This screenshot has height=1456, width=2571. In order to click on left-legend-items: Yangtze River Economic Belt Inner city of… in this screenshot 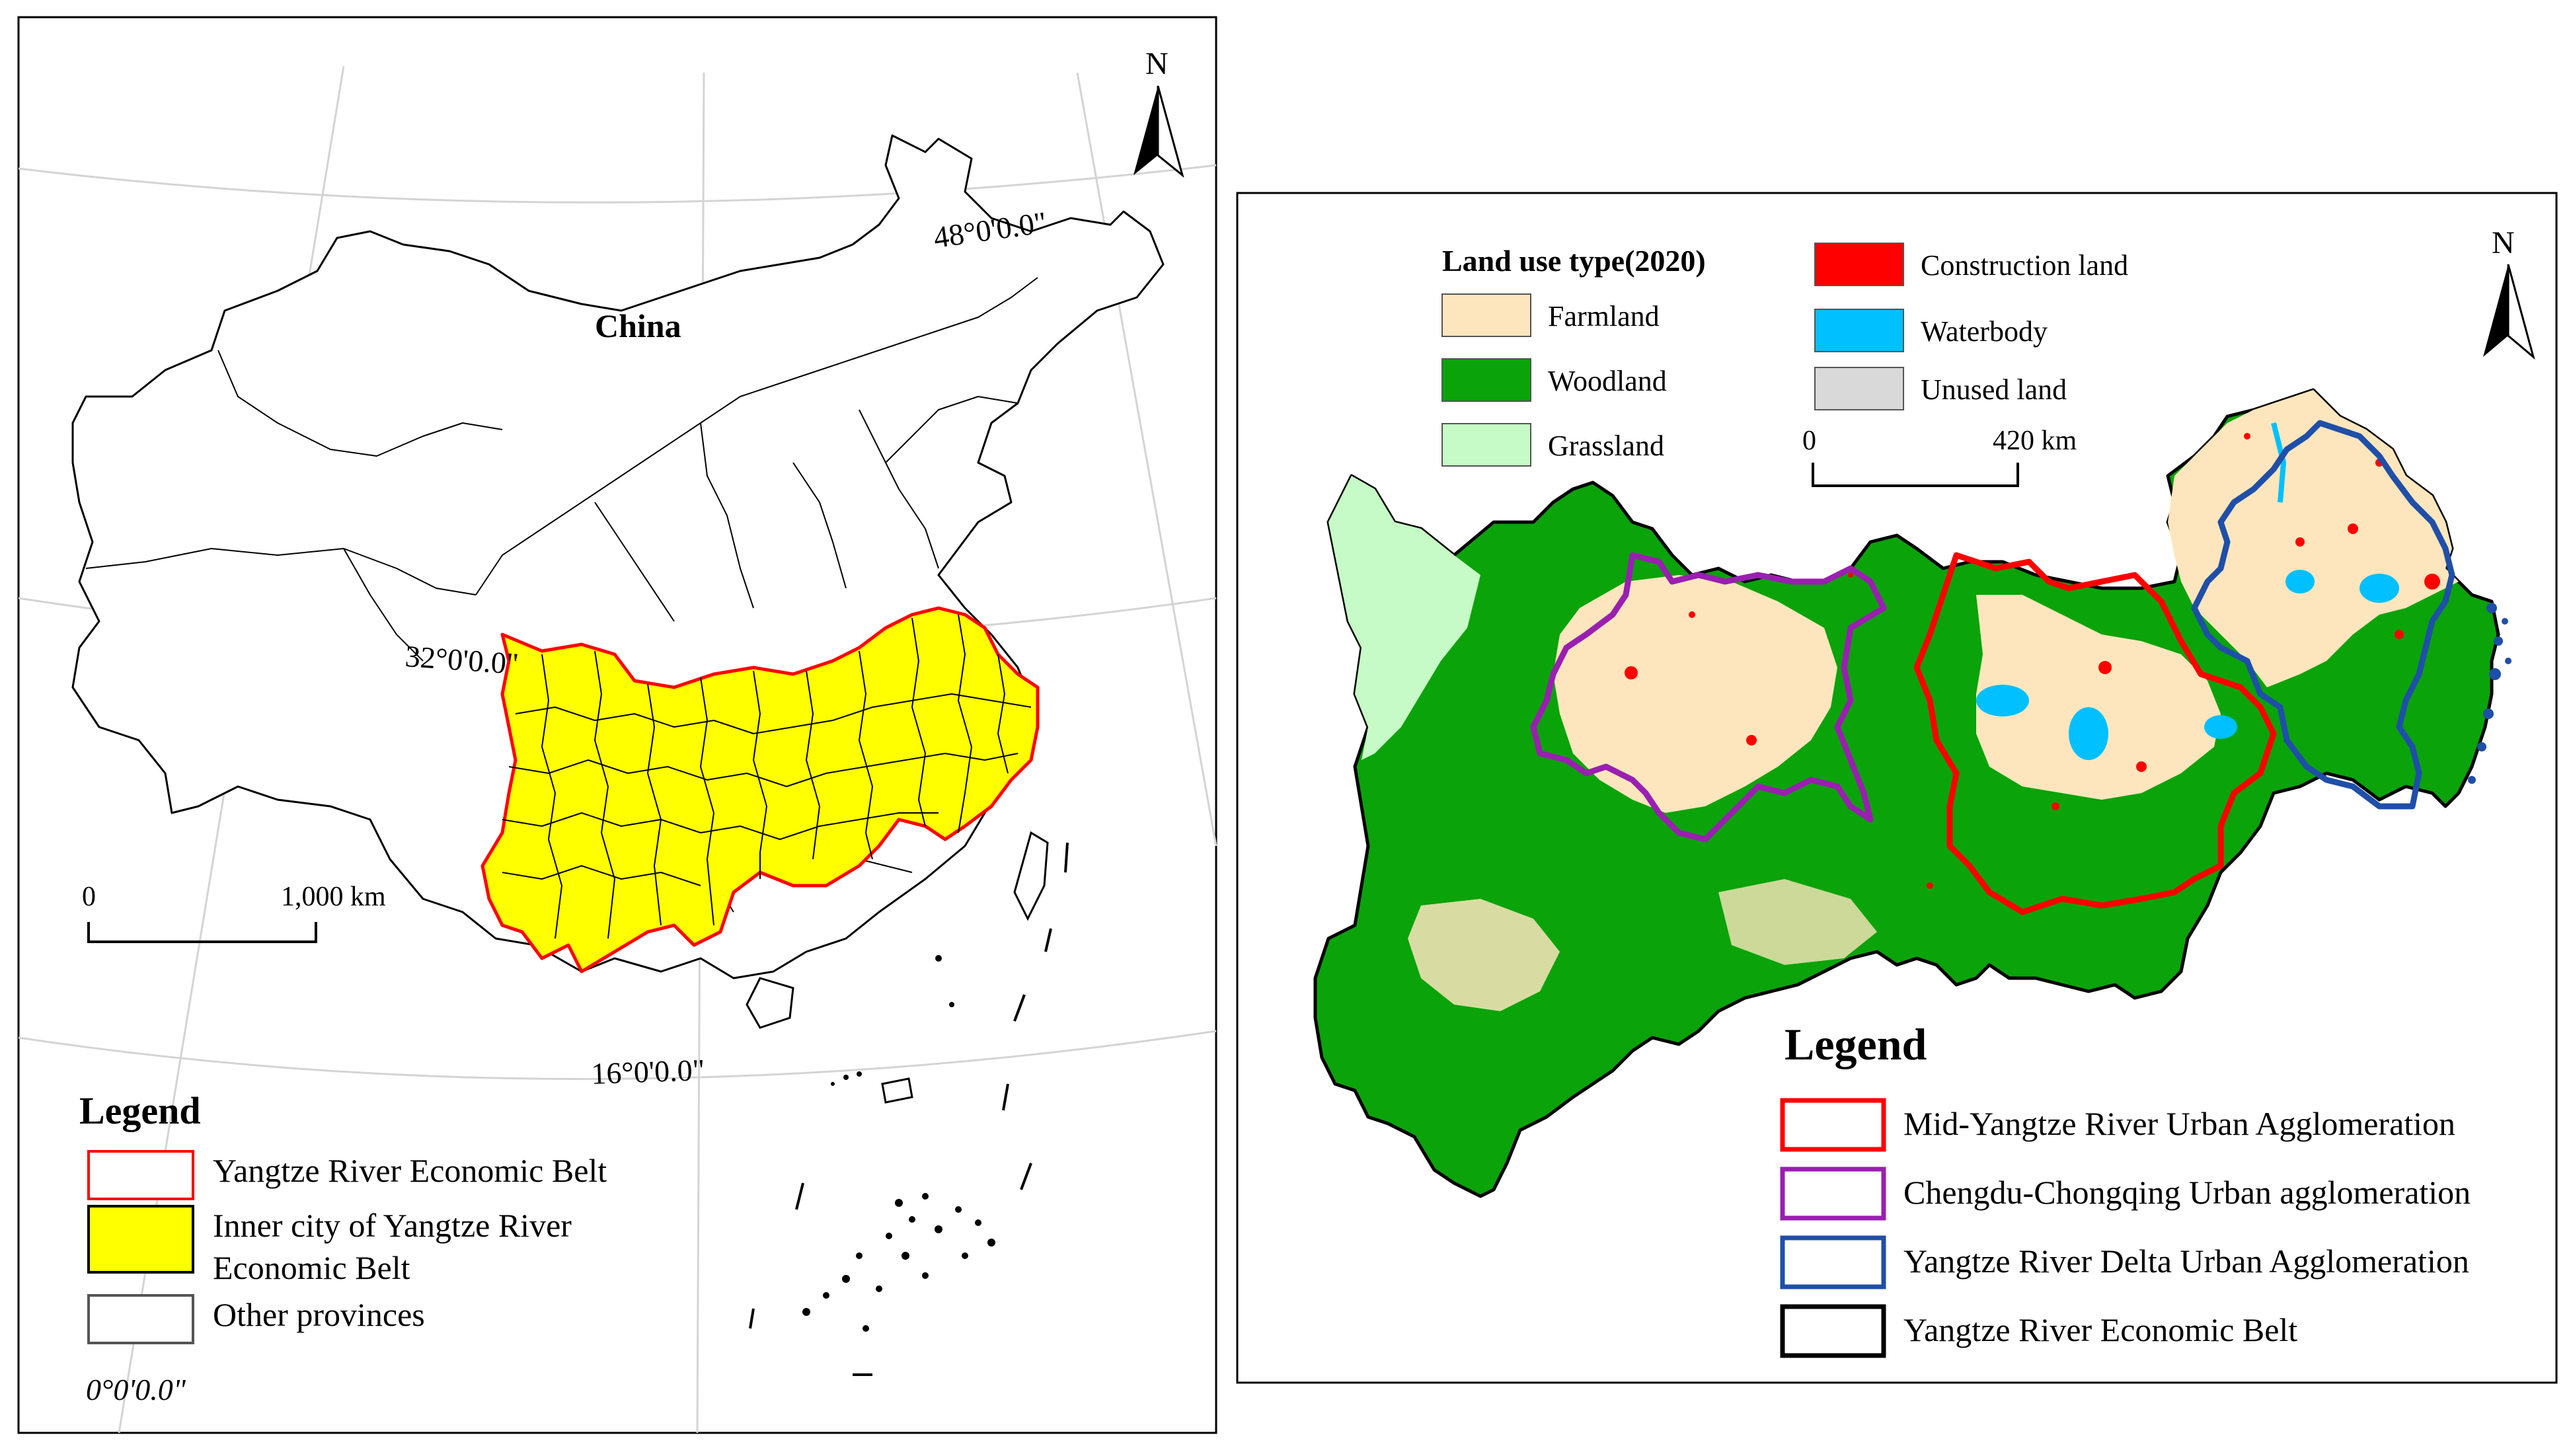, I will do `click(347, 1247)`.